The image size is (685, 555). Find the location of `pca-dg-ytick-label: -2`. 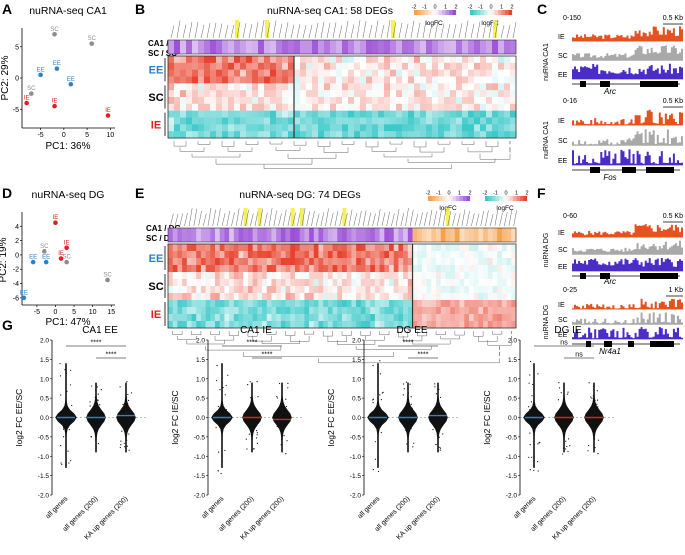

pca-dg-ytick-label: -2 is located at coordinates (16, 270).